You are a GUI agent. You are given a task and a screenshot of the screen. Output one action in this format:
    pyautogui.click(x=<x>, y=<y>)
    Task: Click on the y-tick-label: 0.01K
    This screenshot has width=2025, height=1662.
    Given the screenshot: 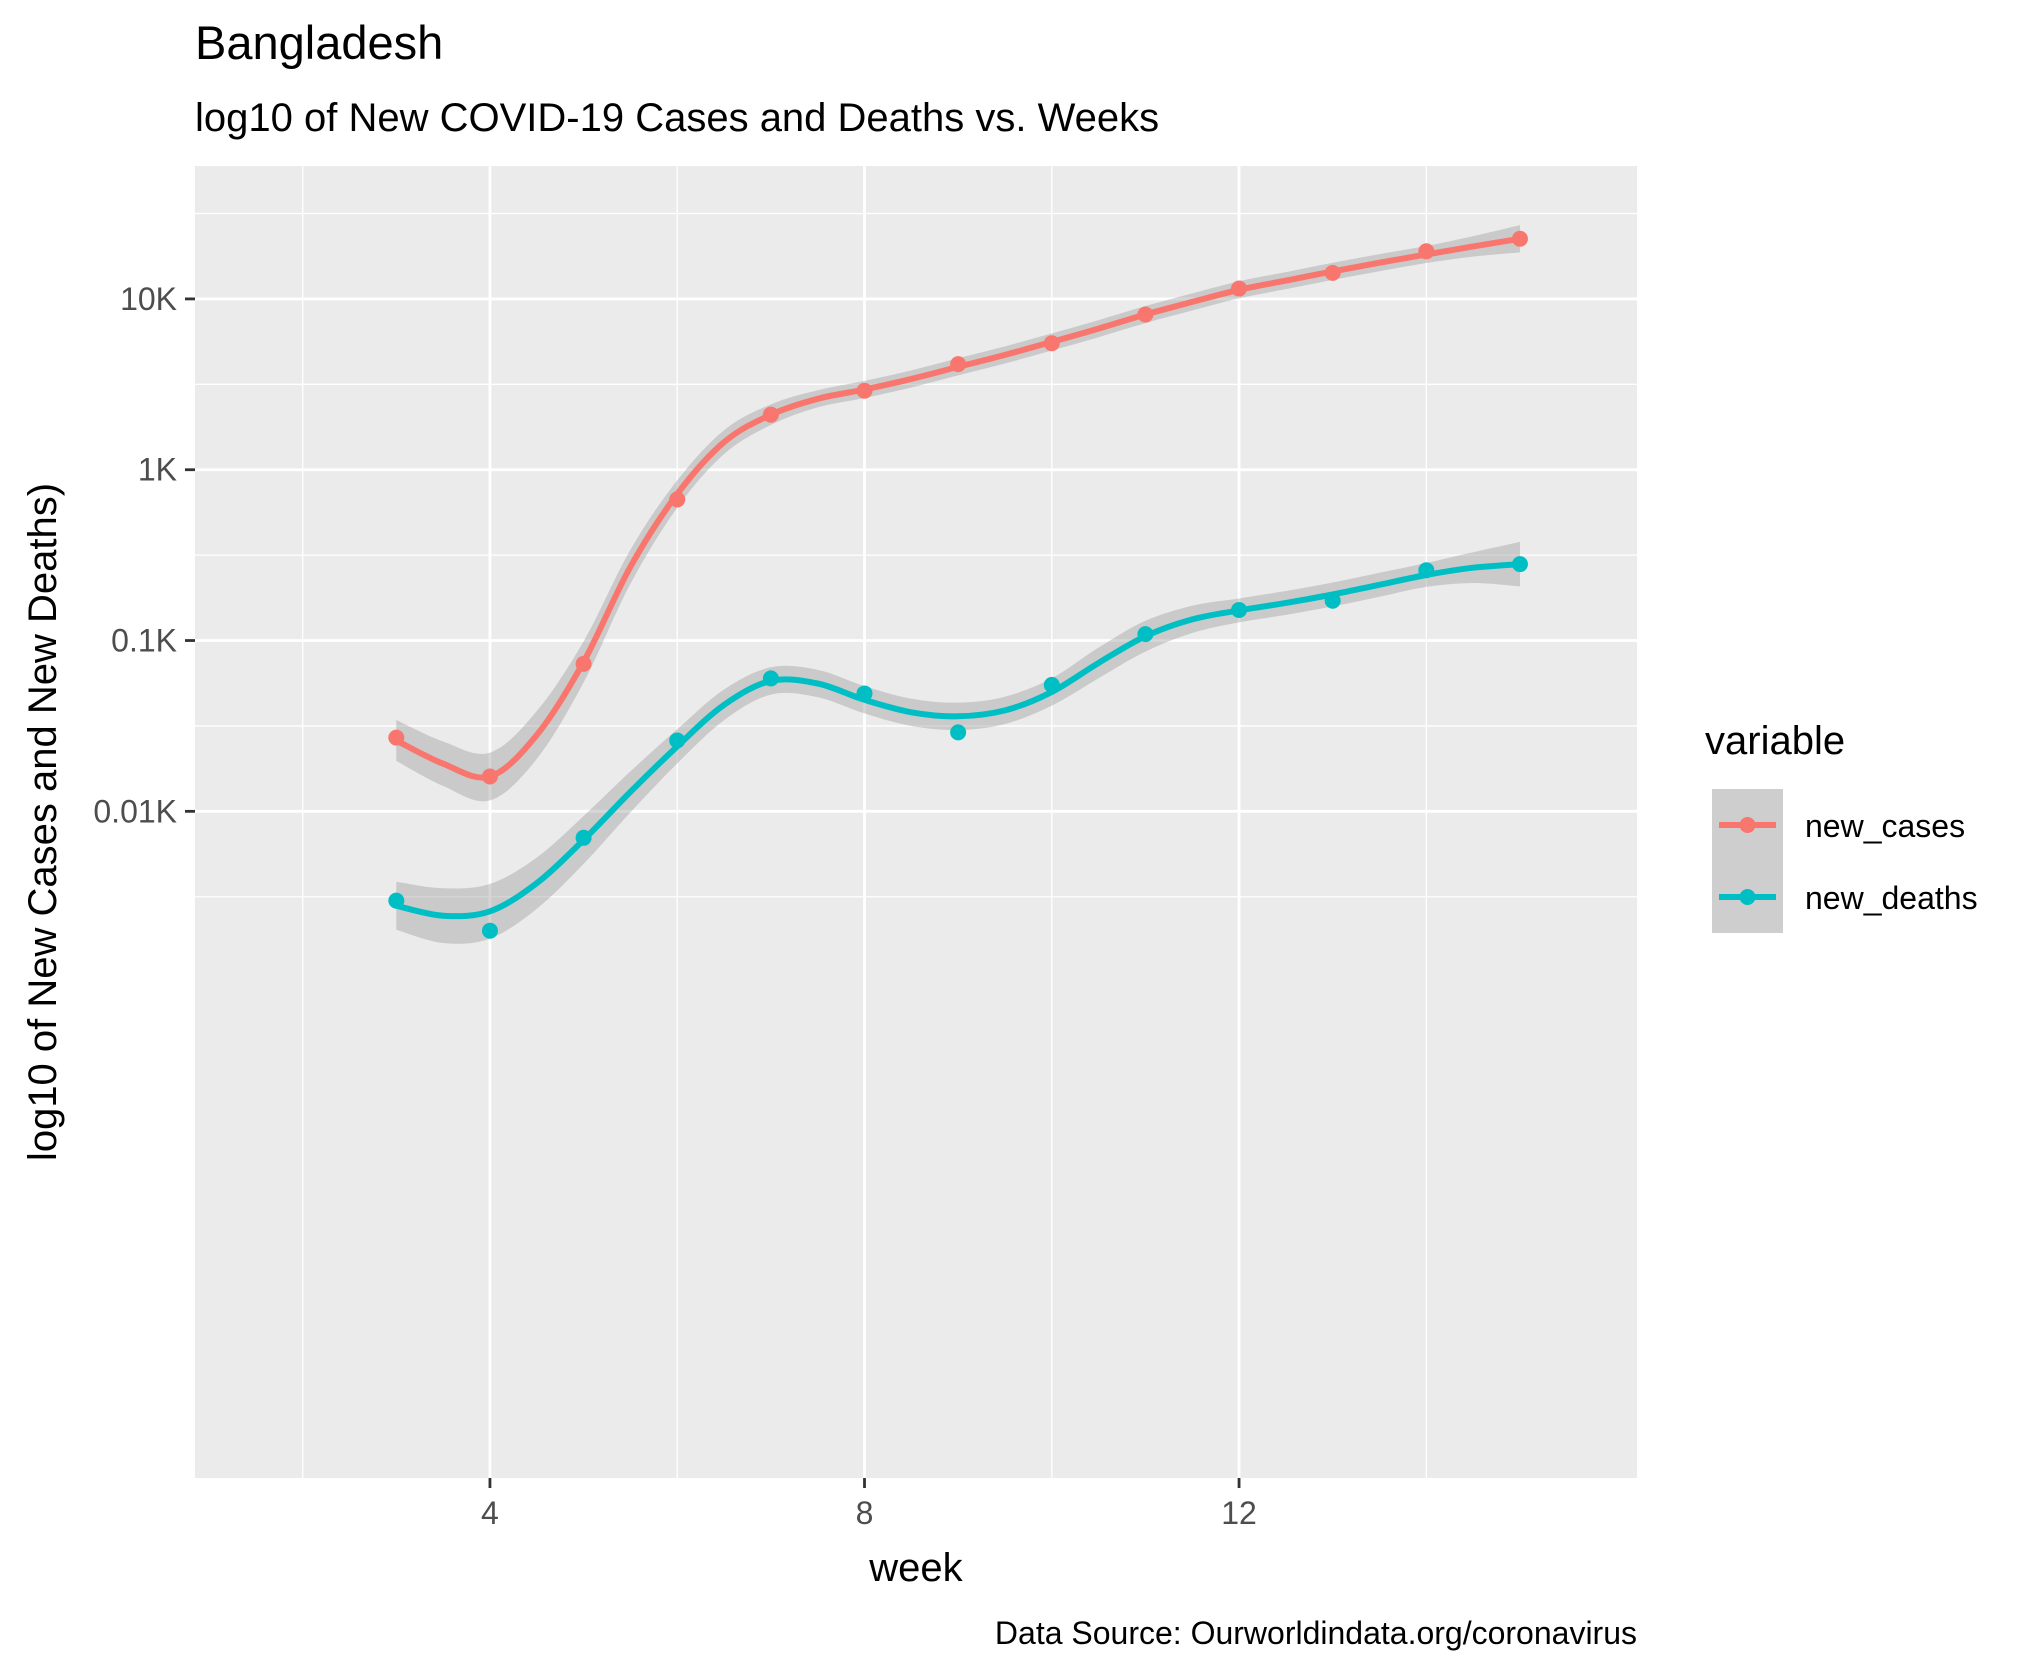 What is the action you would take?
    pyautogui.click(x=135, y=811)
    